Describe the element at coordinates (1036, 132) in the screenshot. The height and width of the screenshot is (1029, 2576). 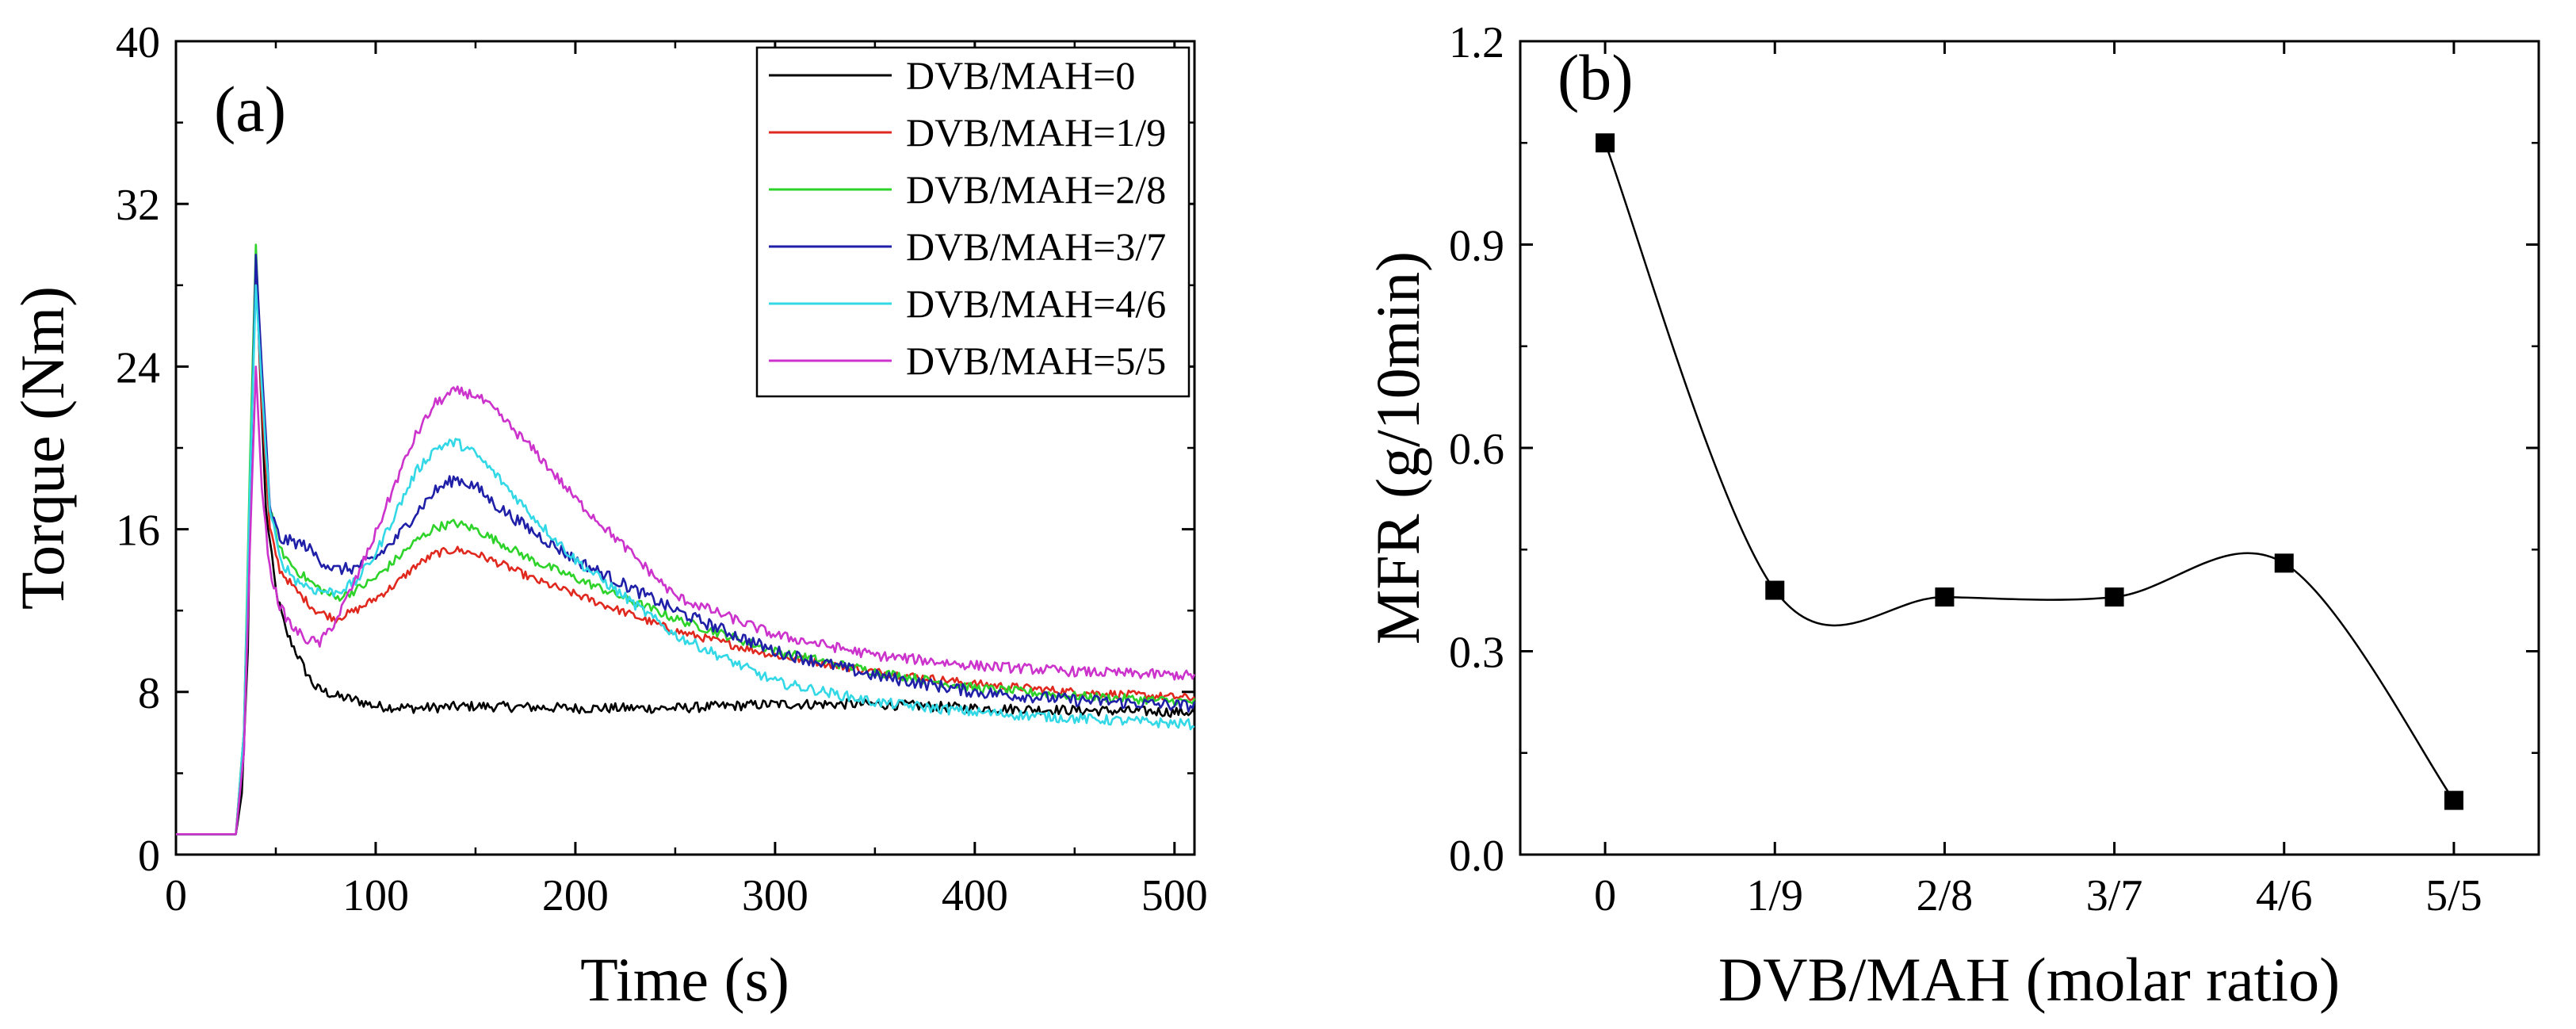
I see `legend-label: DVB/MAH=1/9` at that location.